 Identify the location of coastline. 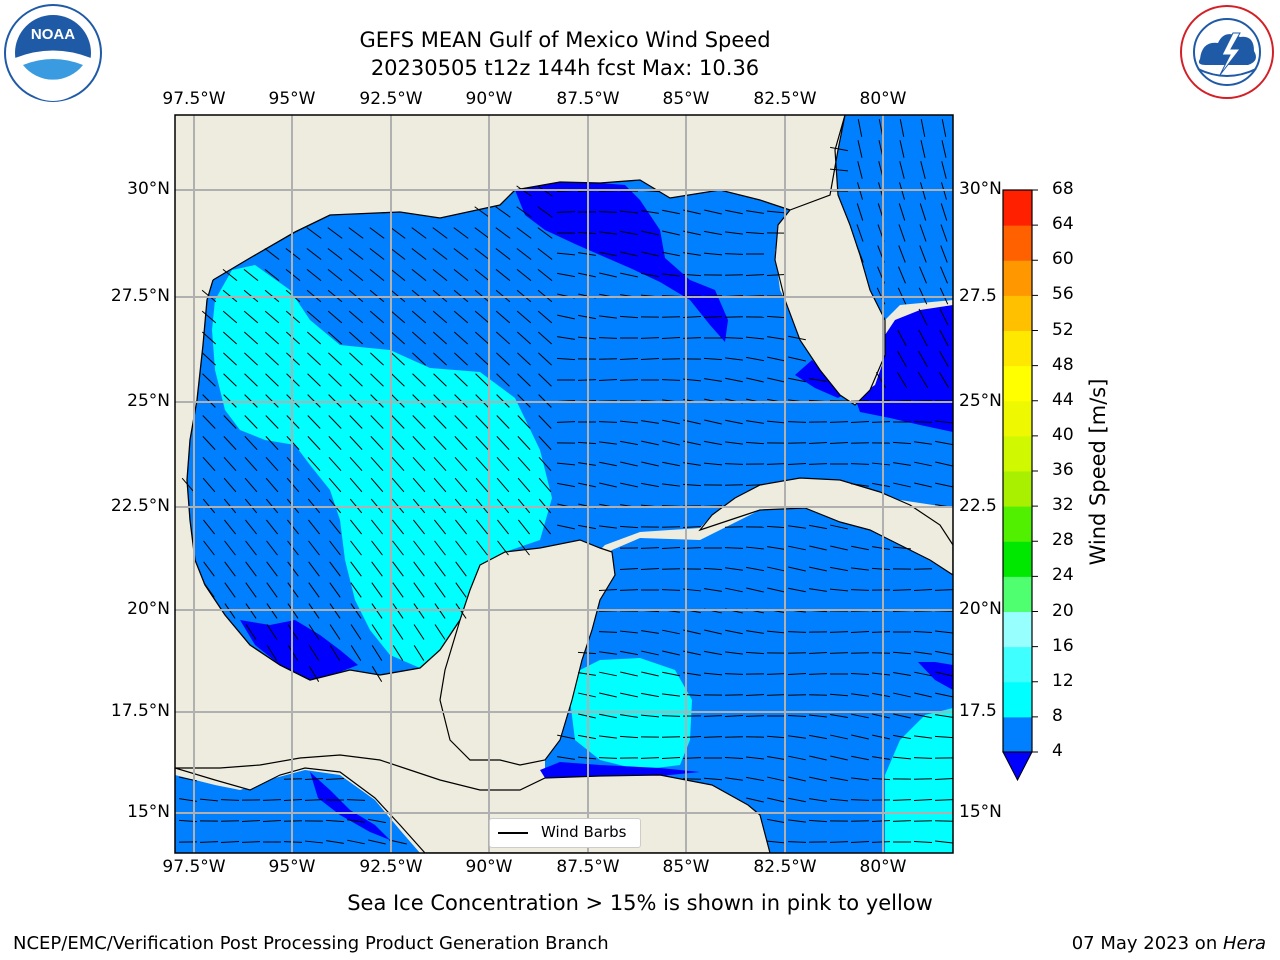
(323, 480).